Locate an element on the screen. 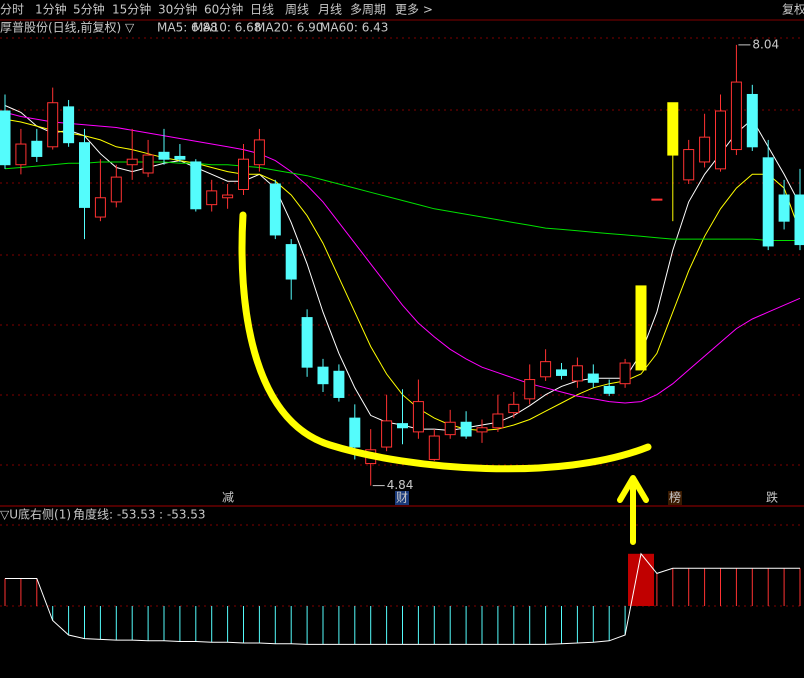 The height and width of the screenshot is (678, 804). menu-item: 更多 > is located at coordinates (414, 10).